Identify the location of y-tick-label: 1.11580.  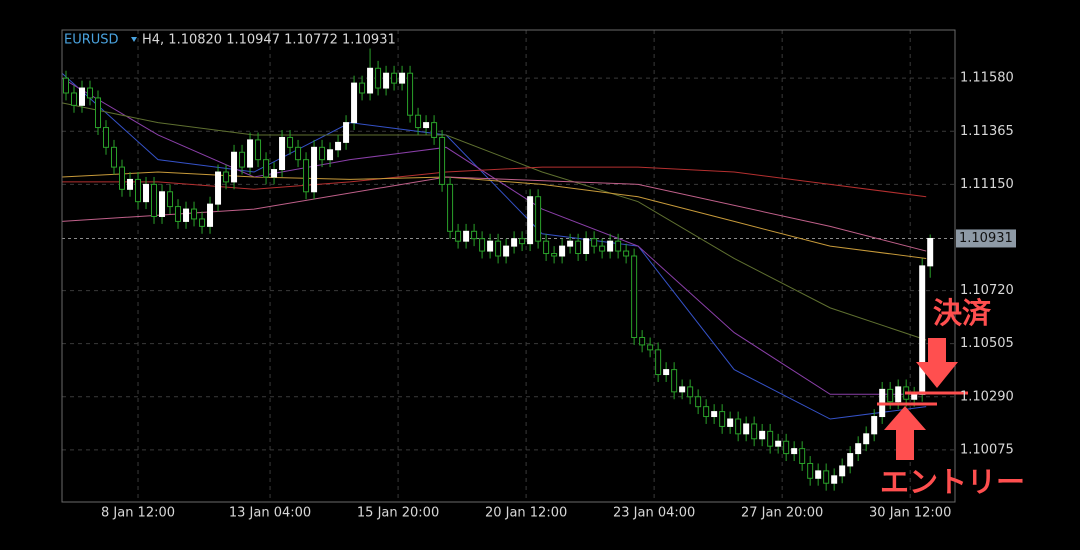
(987, 78).